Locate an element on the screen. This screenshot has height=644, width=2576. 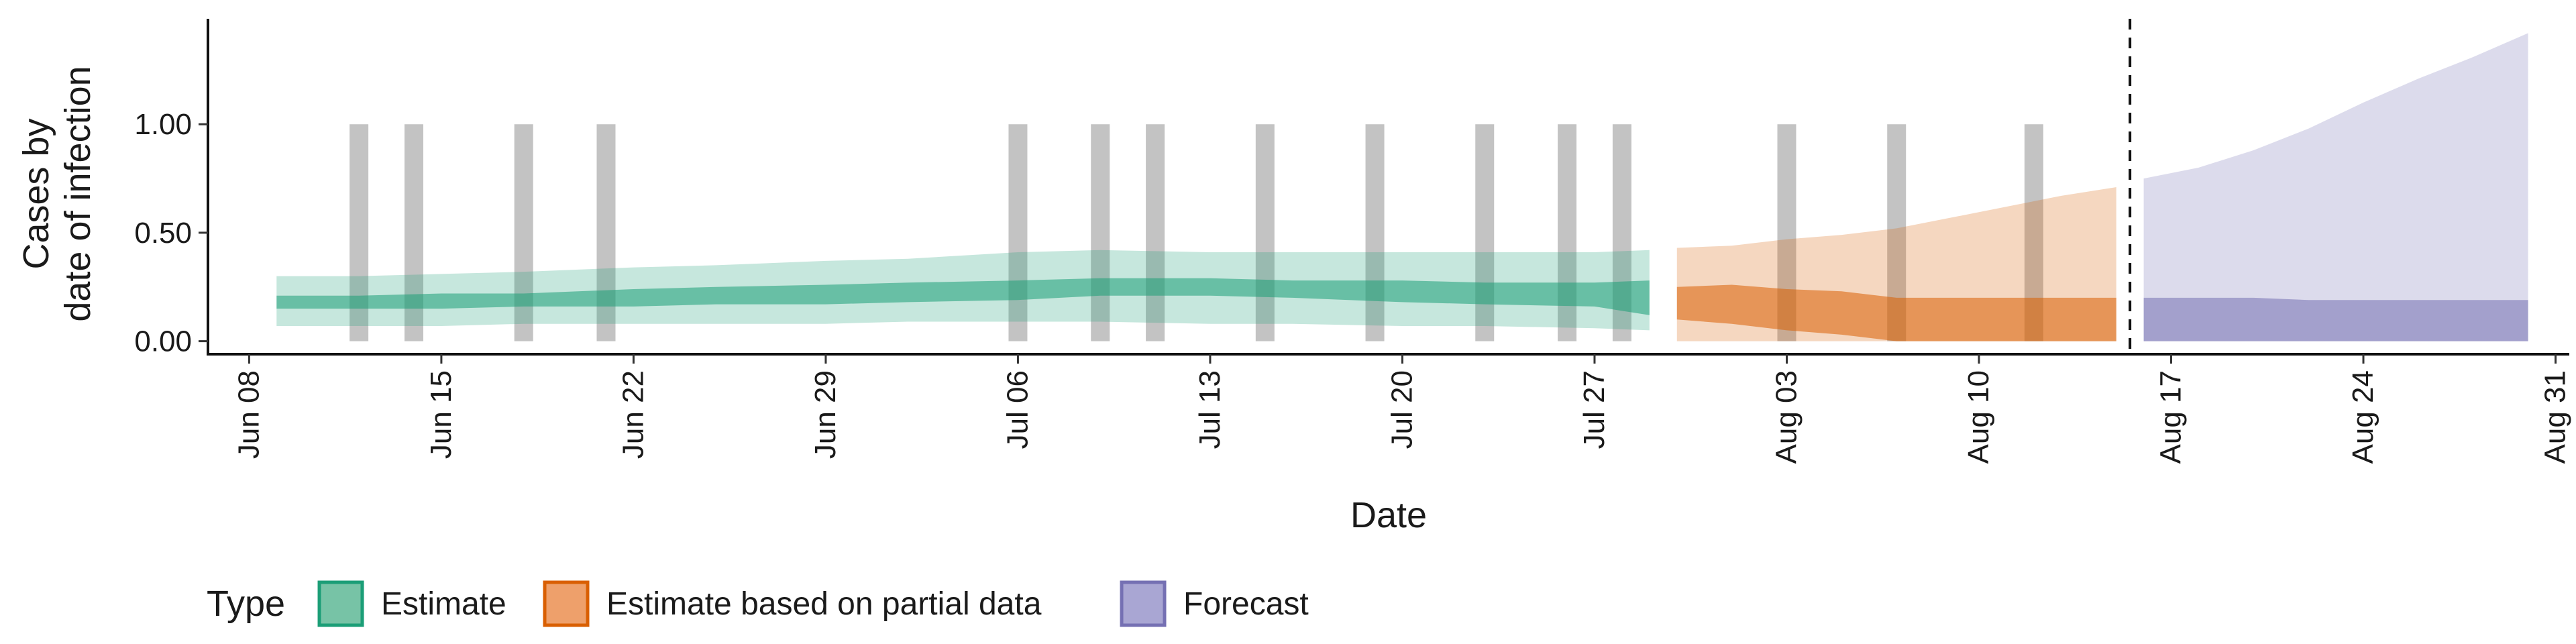
x-tick-label-11: Aug 24 is located at coordinates (2363, 417).